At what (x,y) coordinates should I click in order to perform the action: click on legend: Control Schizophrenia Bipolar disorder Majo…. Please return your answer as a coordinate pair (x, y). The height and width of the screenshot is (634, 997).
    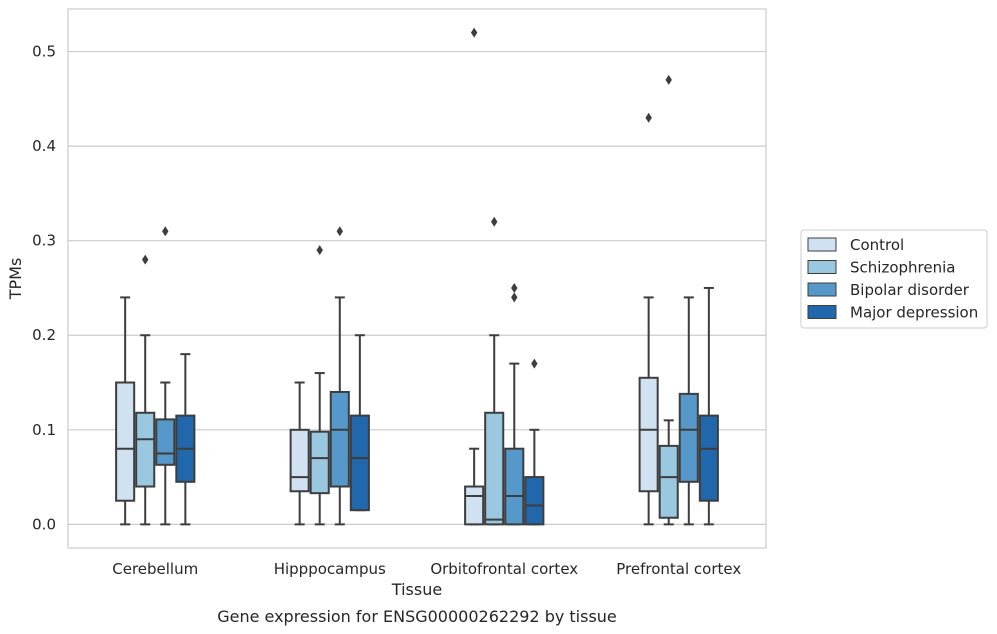
    Looking at the image, I should click on (894, 279).